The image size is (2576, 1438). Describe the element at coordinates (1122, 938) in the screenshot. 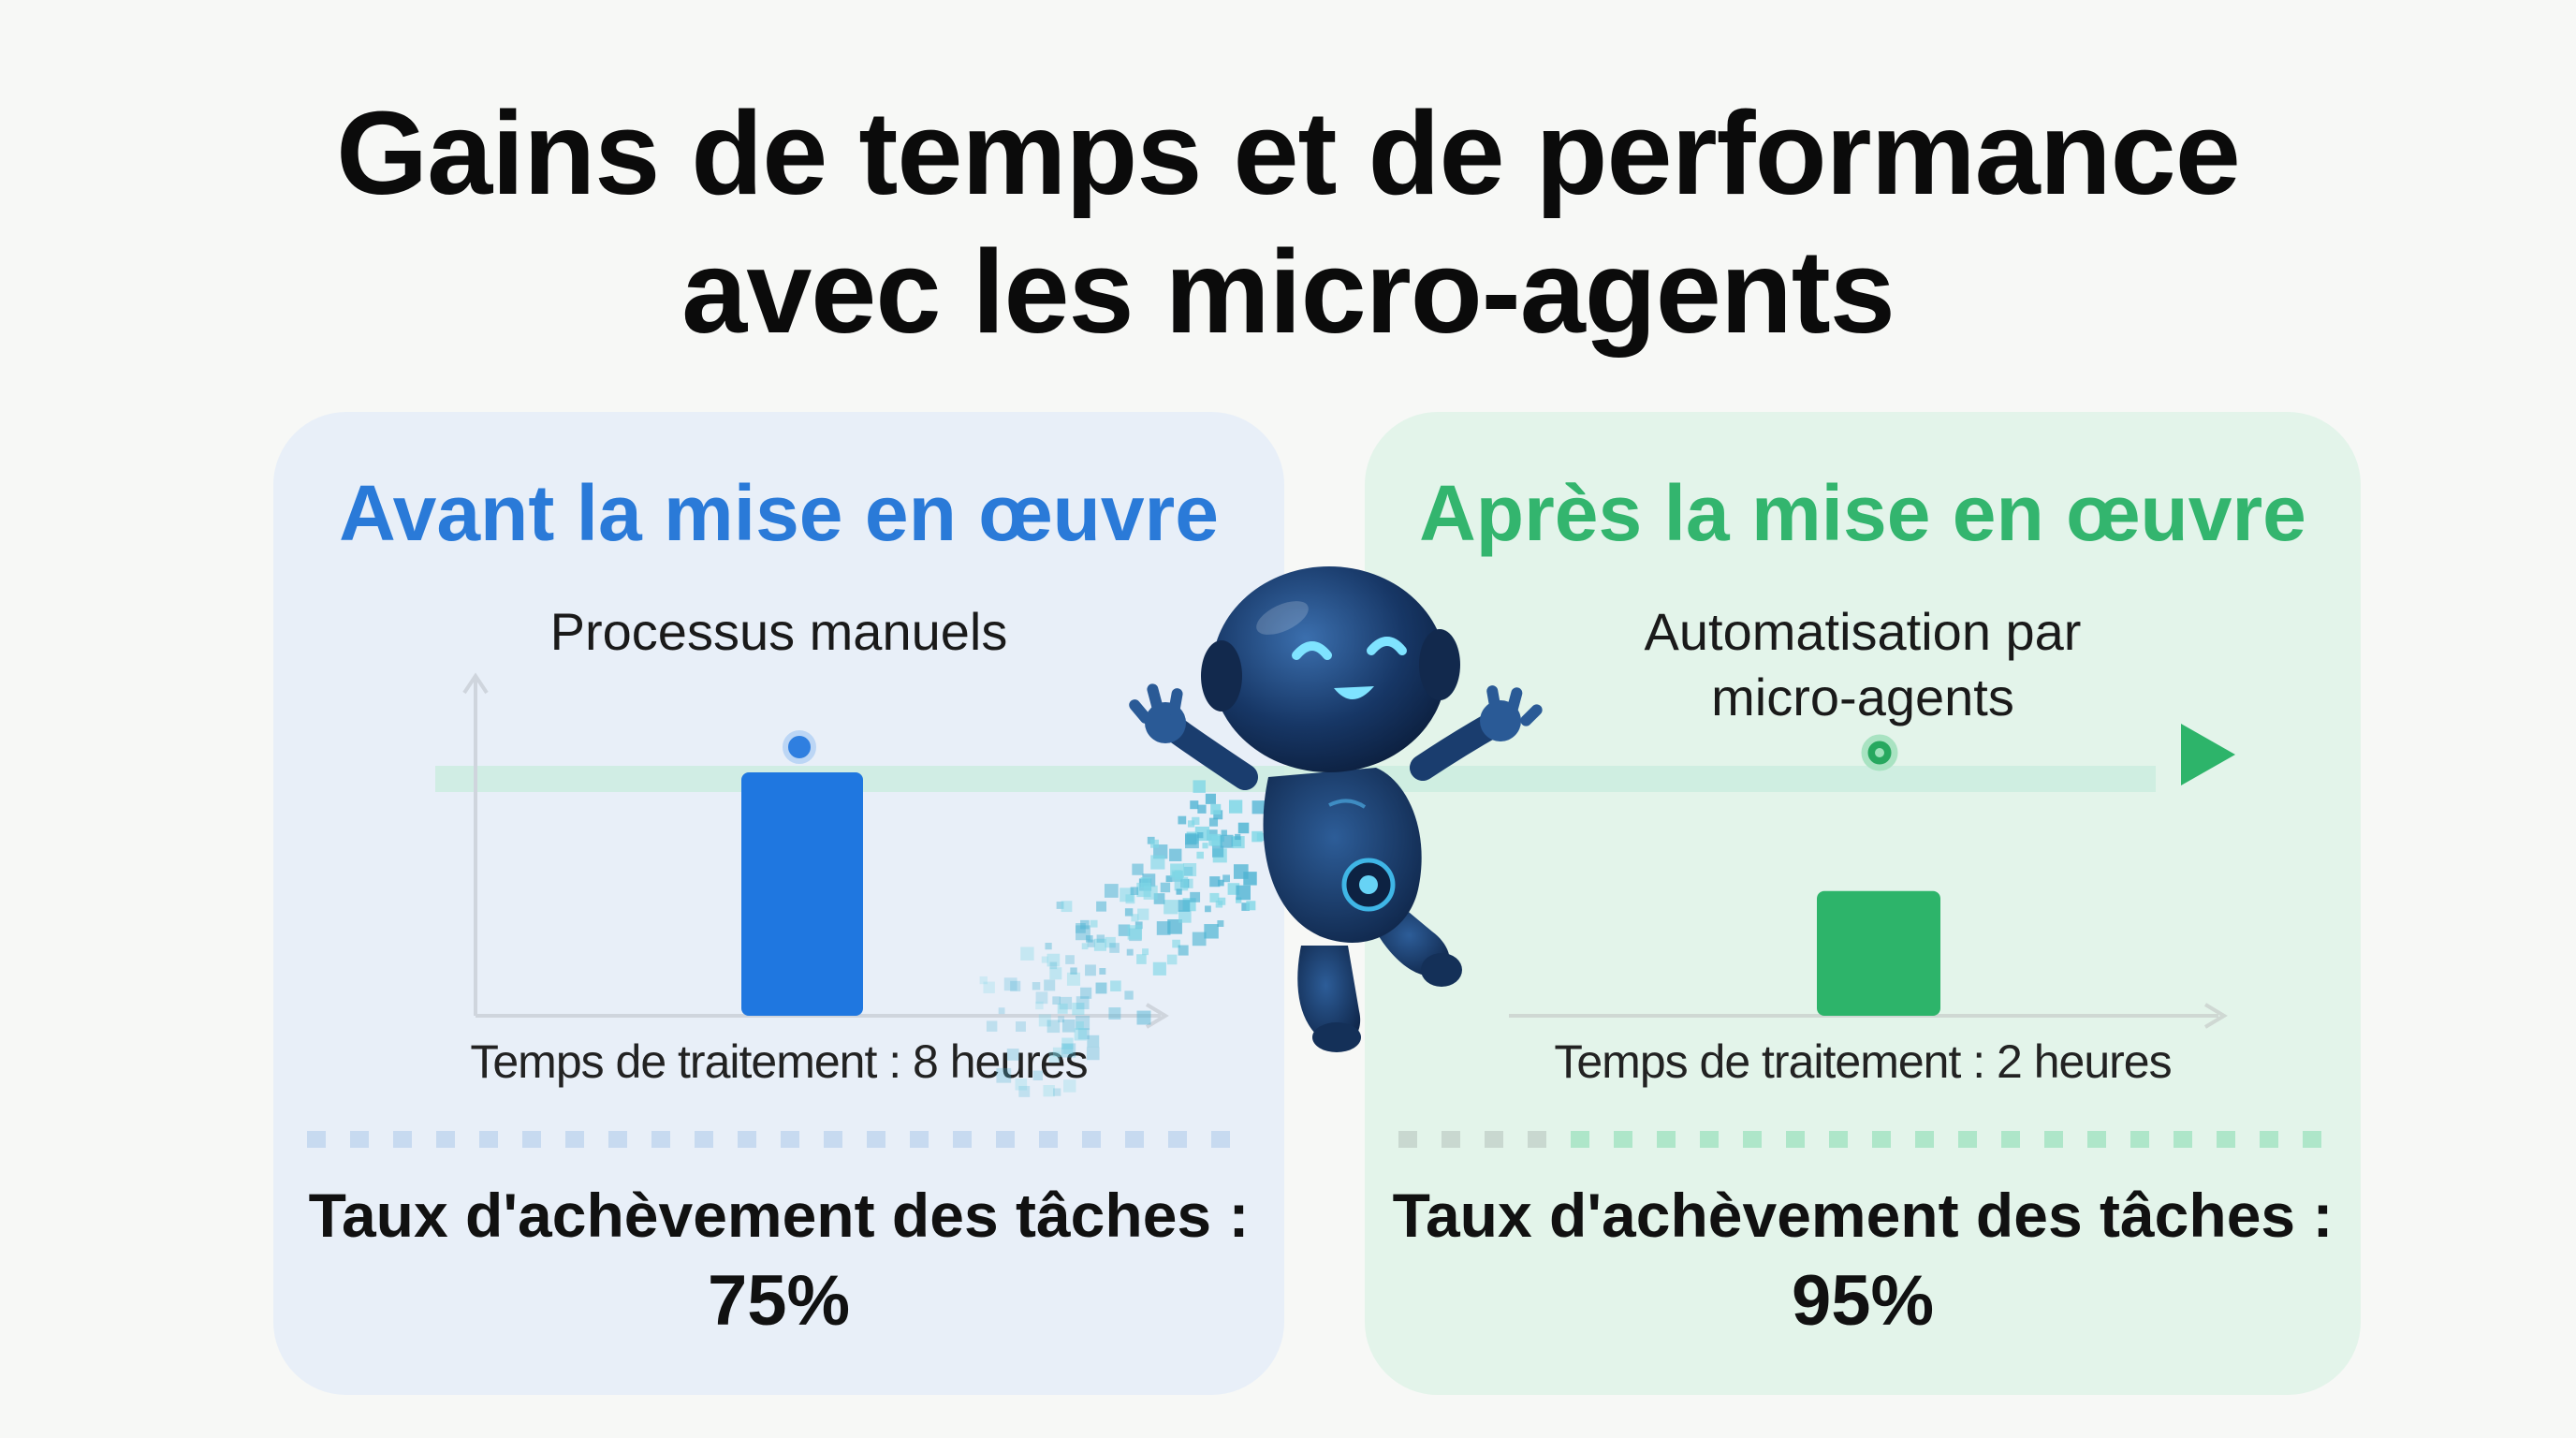

I see `pixel-trail` at that location.